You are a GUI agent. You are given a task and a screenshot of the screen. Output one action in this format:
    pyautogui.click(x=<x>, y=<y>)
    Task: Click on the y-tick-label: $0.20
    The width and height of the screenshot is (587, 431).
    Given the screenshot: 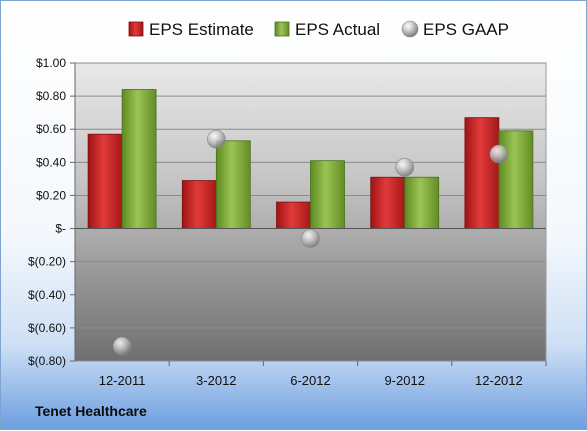 What is the action you would take?
    pyautogui.click(x=51, y=195)
    